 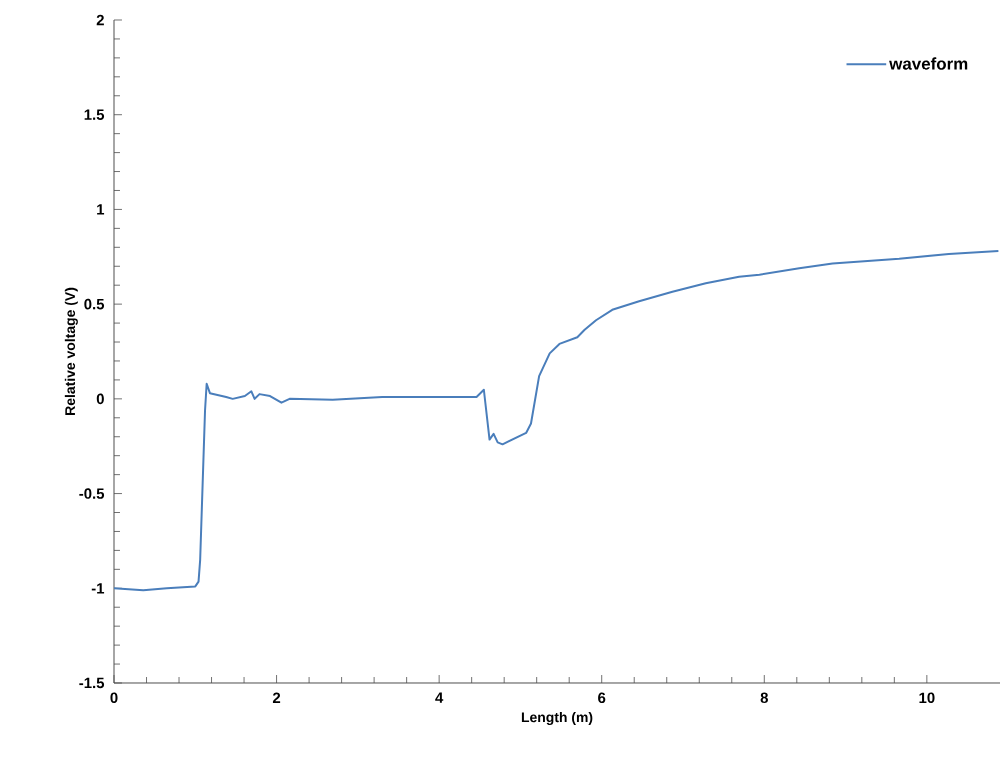 What do you see at coordinates (764, 698) in the screenshot?
I see `x-tick-label: 8` at bounding box center [764, 698].